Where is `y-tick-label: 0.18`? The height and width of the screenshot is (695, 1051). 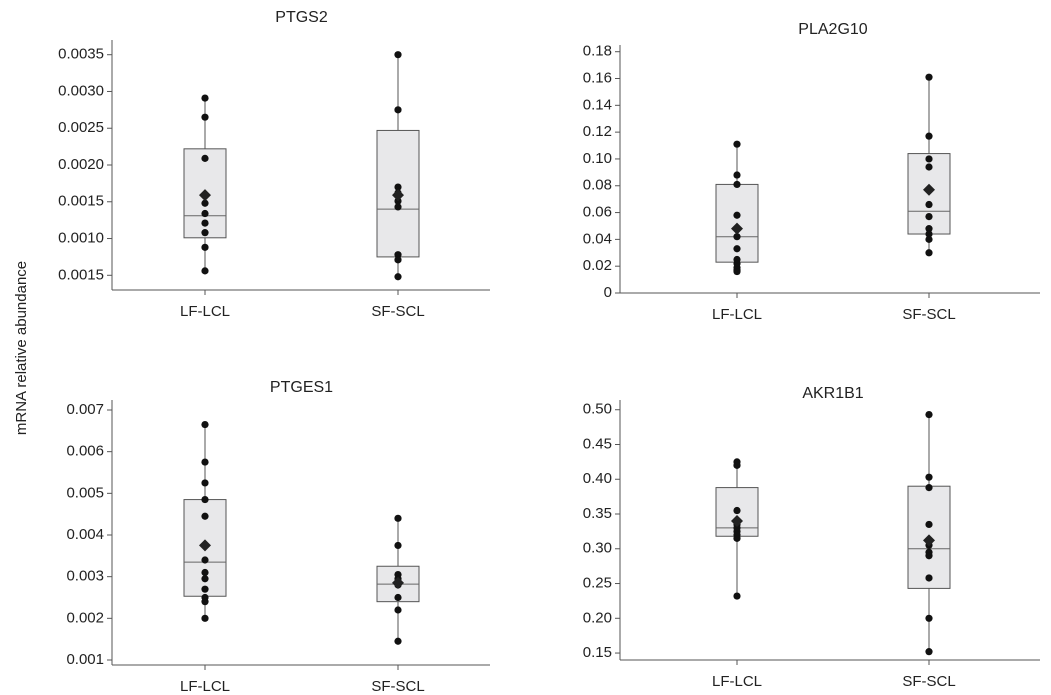 y-tick-label: 0.18 is located at coordinates (597, 51).